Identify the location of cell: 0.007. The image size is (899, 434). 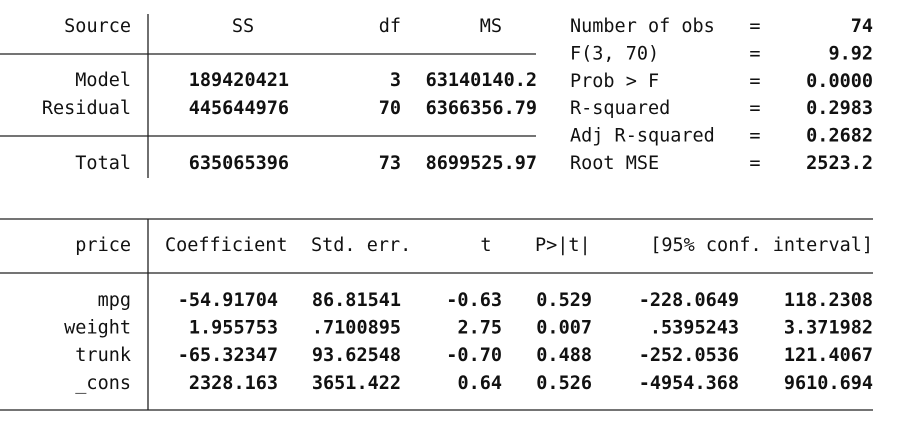
(564, 328).